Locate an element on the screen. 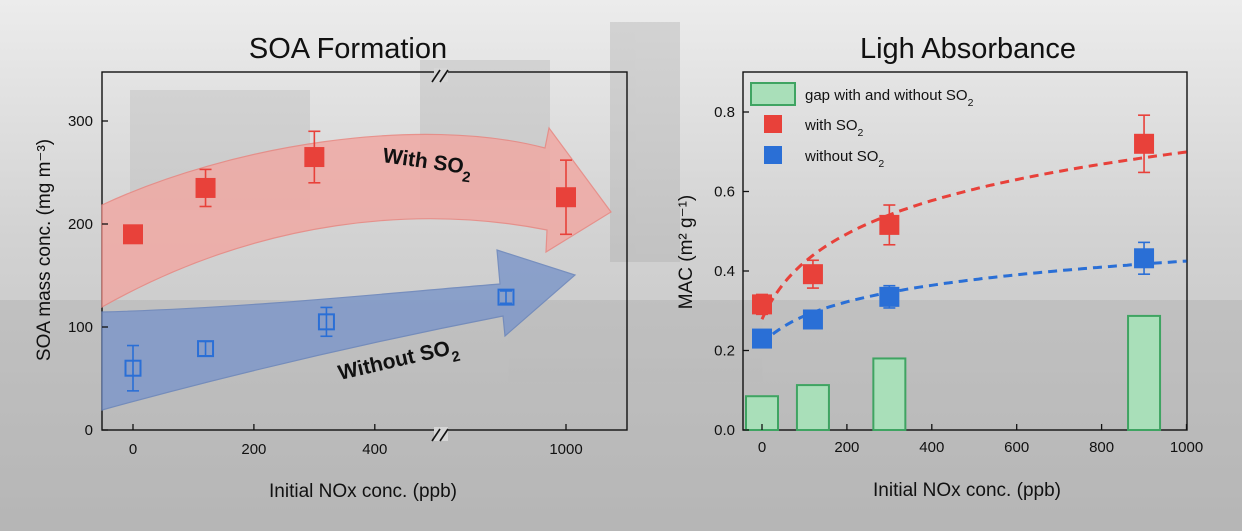 This screenshot has width=1242, height=531. mac-x-tick-label: 0 is located at coordinates (762, 447).